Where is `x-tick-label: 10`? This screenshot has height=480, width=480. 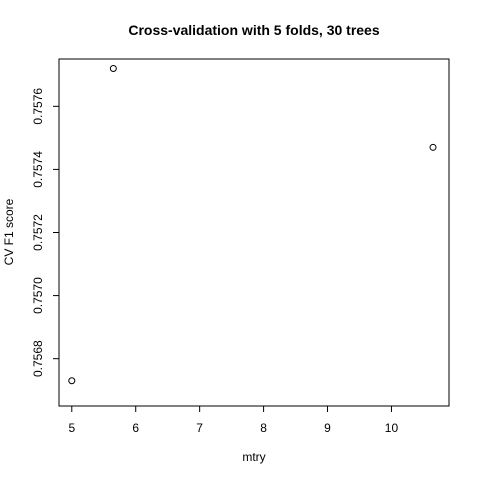 x-tick-label: 10 is located at coordinates (392, 428).